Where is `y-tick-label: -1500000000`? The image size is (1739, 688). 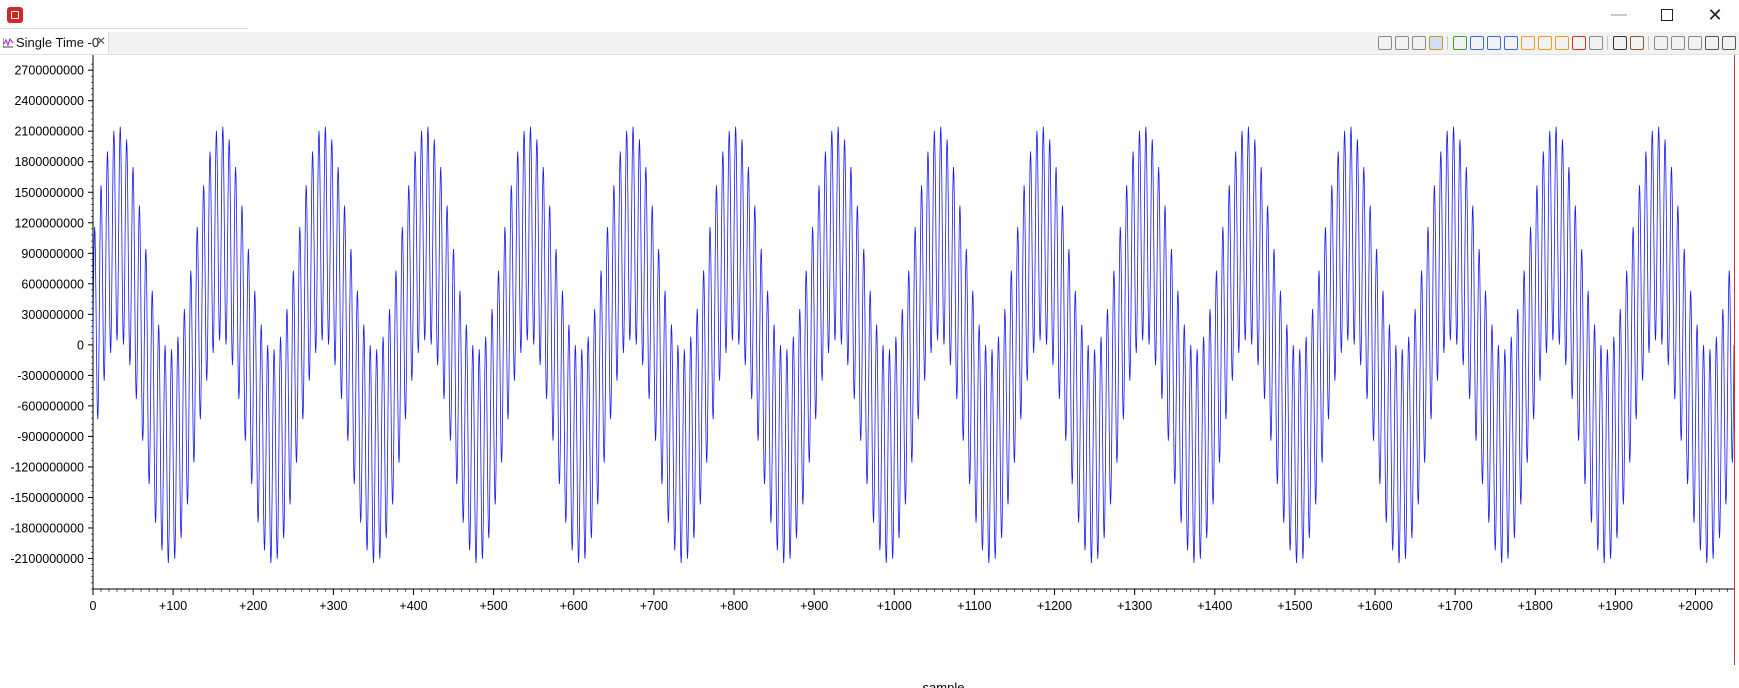
y-tick-label: -1500000000 is located at coordinates (47, 498).